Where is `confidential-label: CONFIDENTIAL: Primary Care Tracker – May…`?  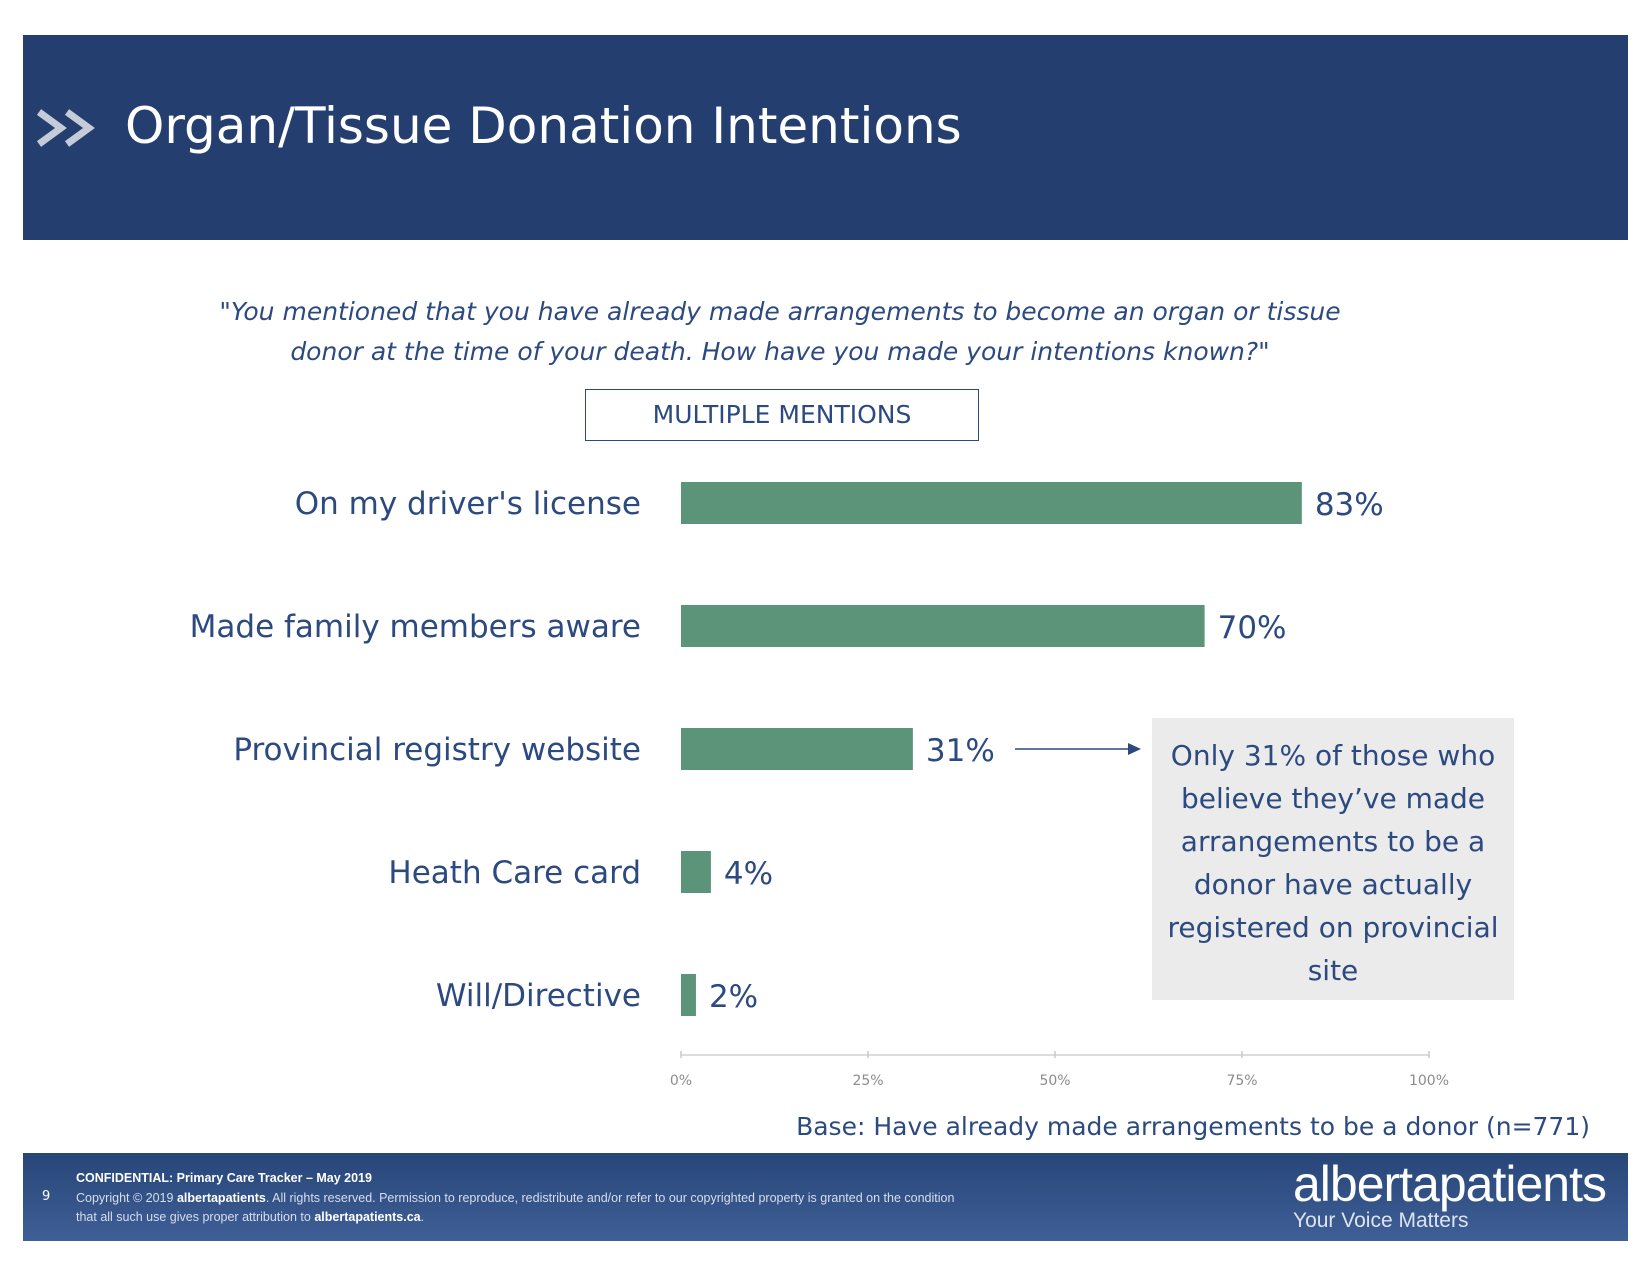 confidential-label: CONFIDENTIAL: Primary Care Tracker – May… is located at coordinates (224, 1178).